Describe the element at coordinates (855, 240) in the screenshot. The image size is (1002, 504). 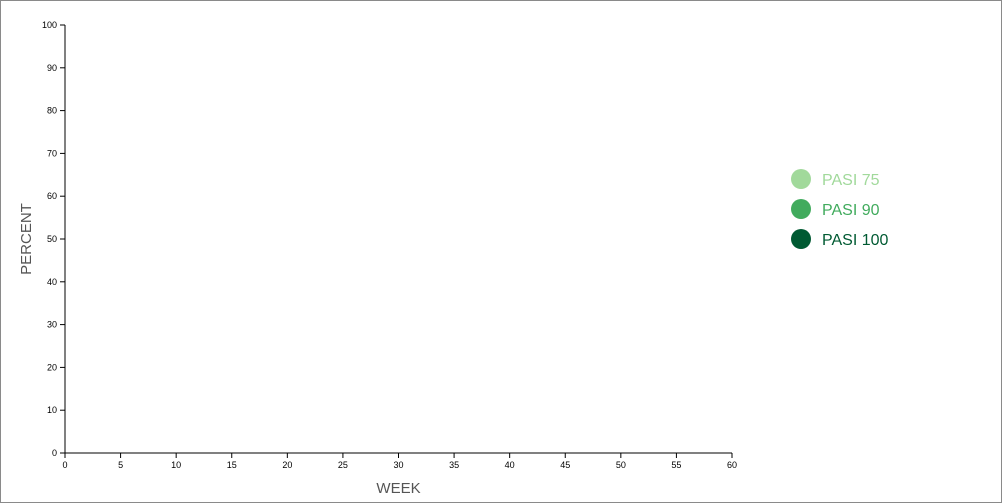
I see `legend-label: PASI 100` at that location.